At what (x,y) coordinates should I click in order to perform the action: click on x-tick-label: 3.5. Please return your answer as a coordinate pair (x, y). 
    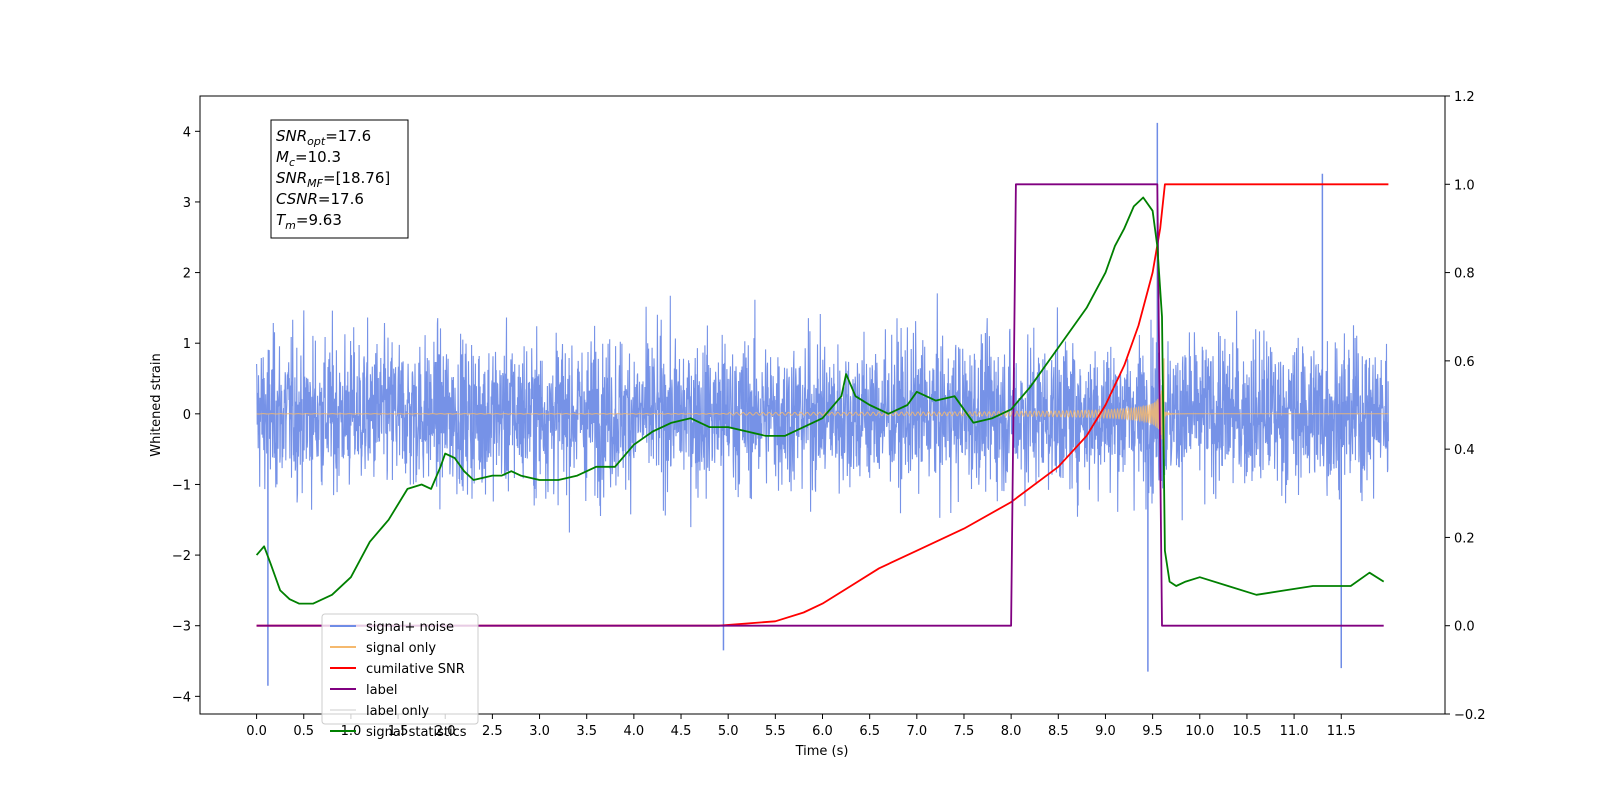
    Looking at the image, I should click on (586, 731).